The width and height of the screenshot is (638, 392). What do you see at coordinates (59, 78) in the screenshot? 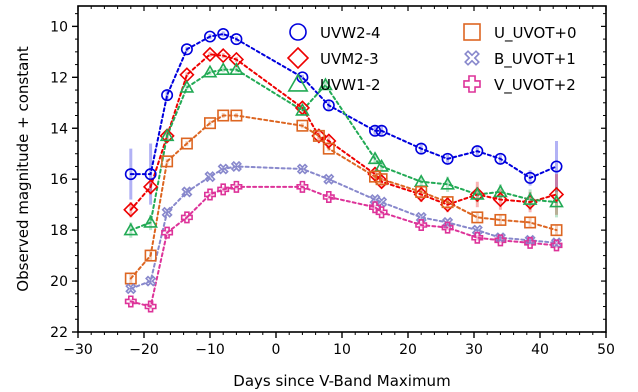
I see `y-tick-label: 12` at bounding box center [59, 78].